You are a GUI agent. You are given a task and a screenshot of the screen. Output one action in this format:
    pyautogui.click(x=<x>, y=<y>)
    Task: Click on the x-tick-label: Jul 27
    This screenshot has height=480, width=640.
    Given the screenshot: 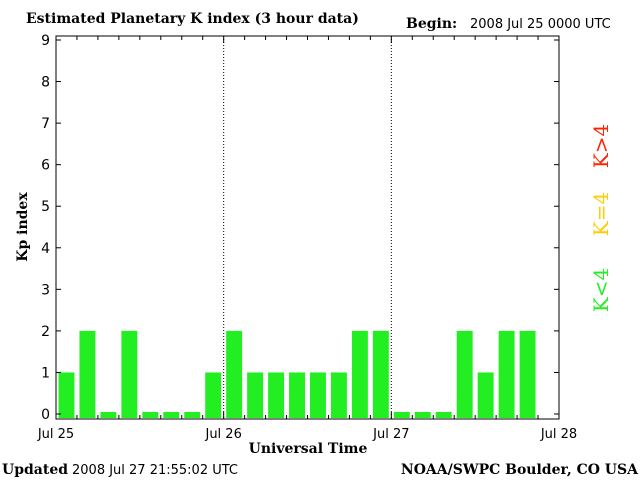 What is the action you would take?
    pyautogui.click(x=390, y=434)
    